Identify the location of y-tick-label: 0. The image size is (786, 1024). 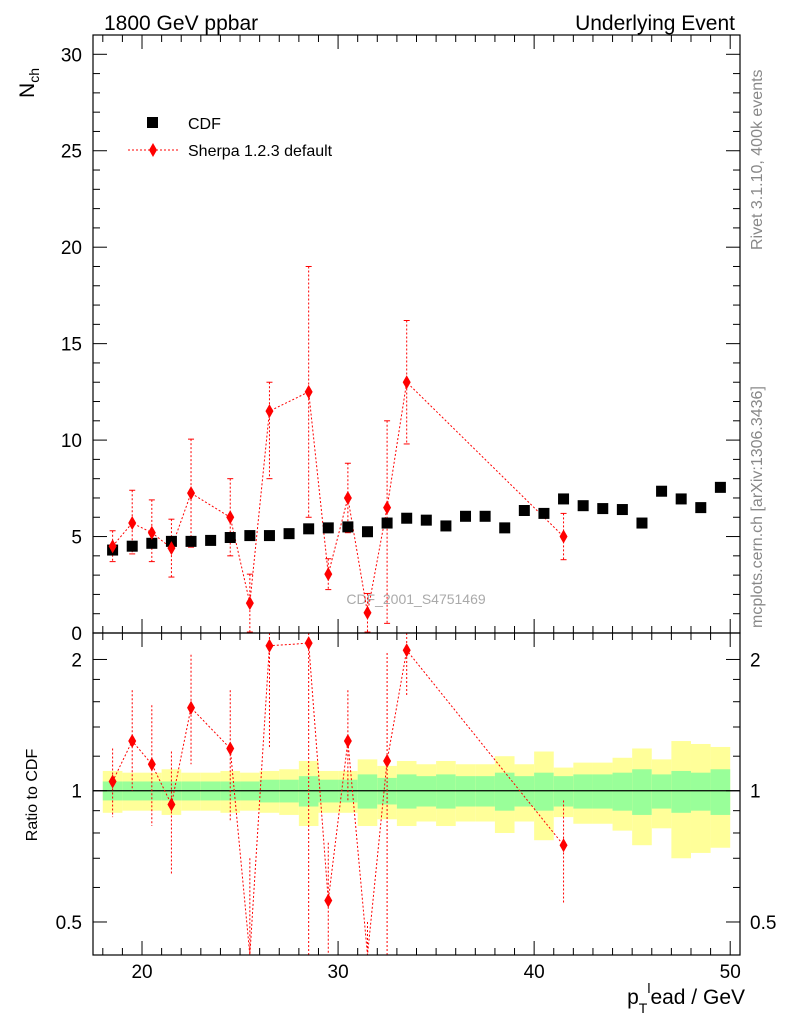
(76, 634).